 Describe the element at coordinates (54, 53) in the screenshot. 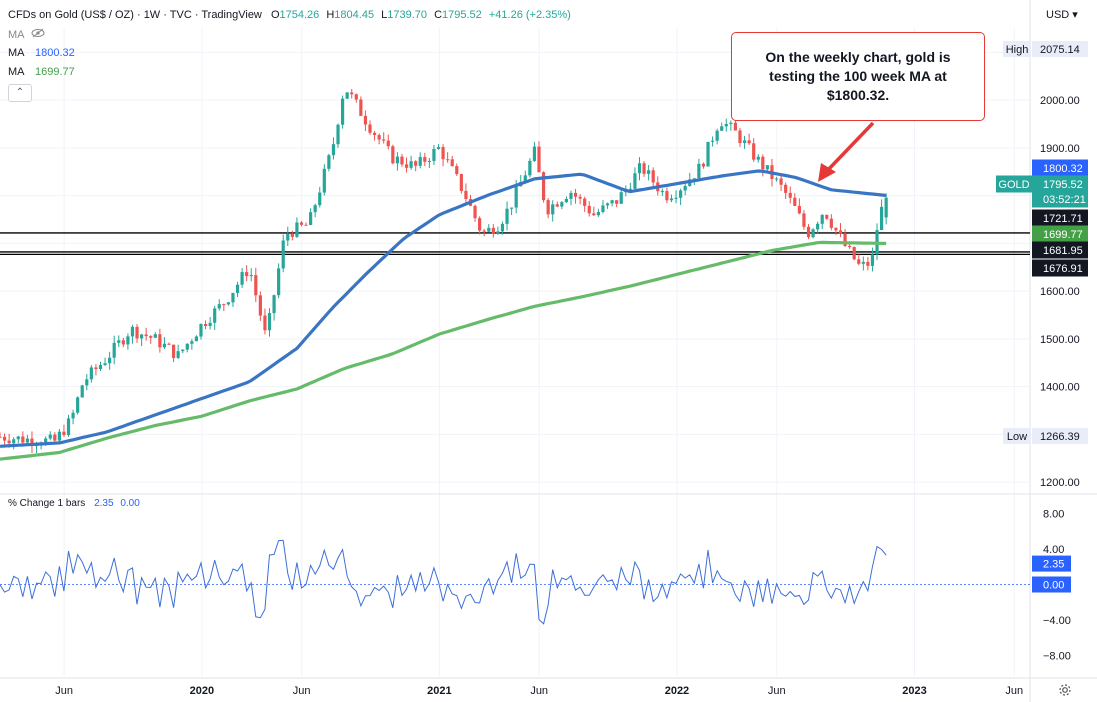

I see `ma-value-100: 1800.32` at that location.